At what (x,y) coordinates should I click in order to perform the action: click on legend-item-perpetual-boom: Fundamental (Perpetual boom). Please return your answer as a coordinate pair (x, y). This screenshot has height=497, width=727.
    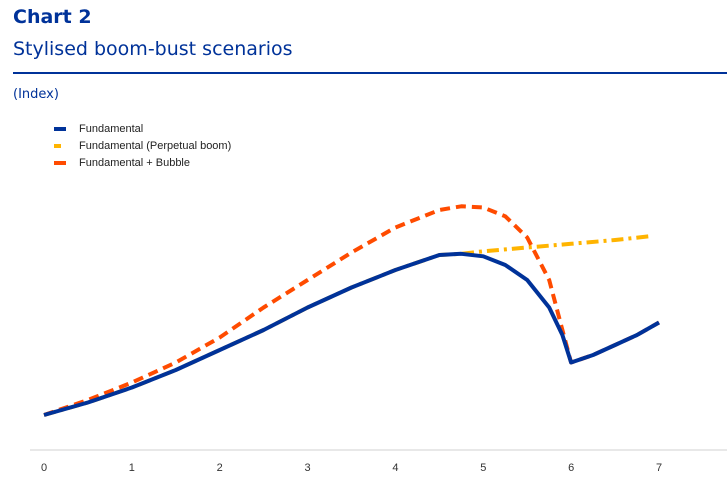
    Looking at the image, I should click on (142, 145).